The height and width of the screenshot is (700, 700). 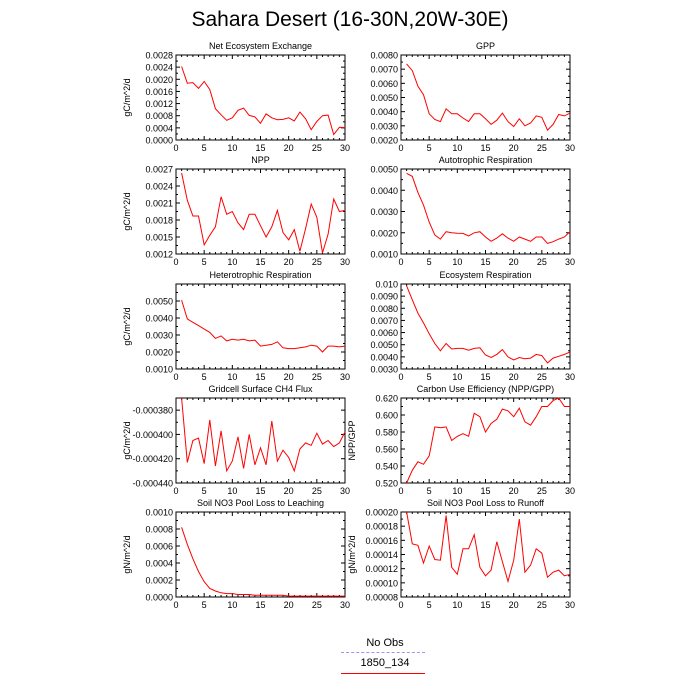 I want to click on y-tick-label: 0.00008, so click(x=381, y=598).